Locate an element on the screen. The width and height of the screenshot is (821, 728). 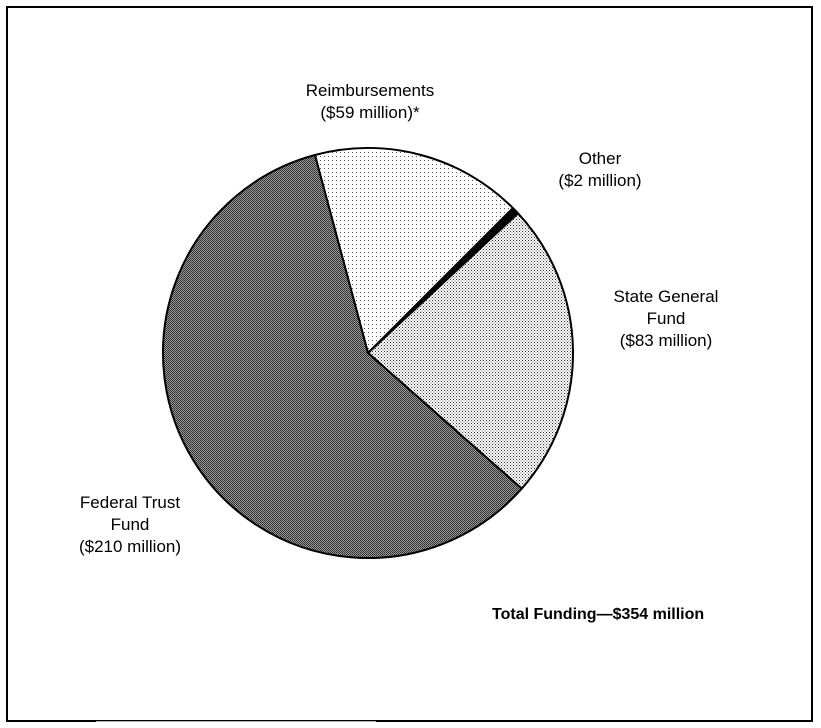
slice-label-federal-trust-fund: Federal Trust Fund ($210 million) is located at coordinates (130, 525).